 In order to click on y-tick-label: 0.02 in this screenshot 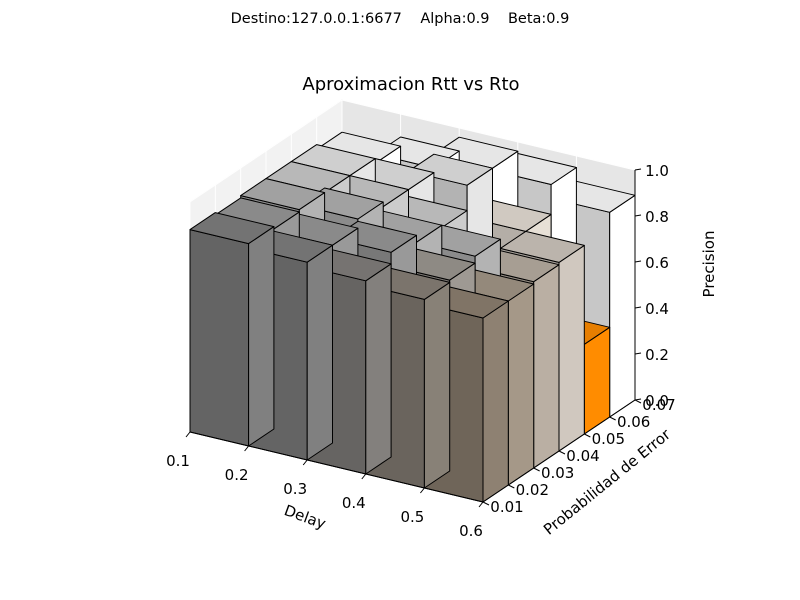, I will do `click(532, 490)`.